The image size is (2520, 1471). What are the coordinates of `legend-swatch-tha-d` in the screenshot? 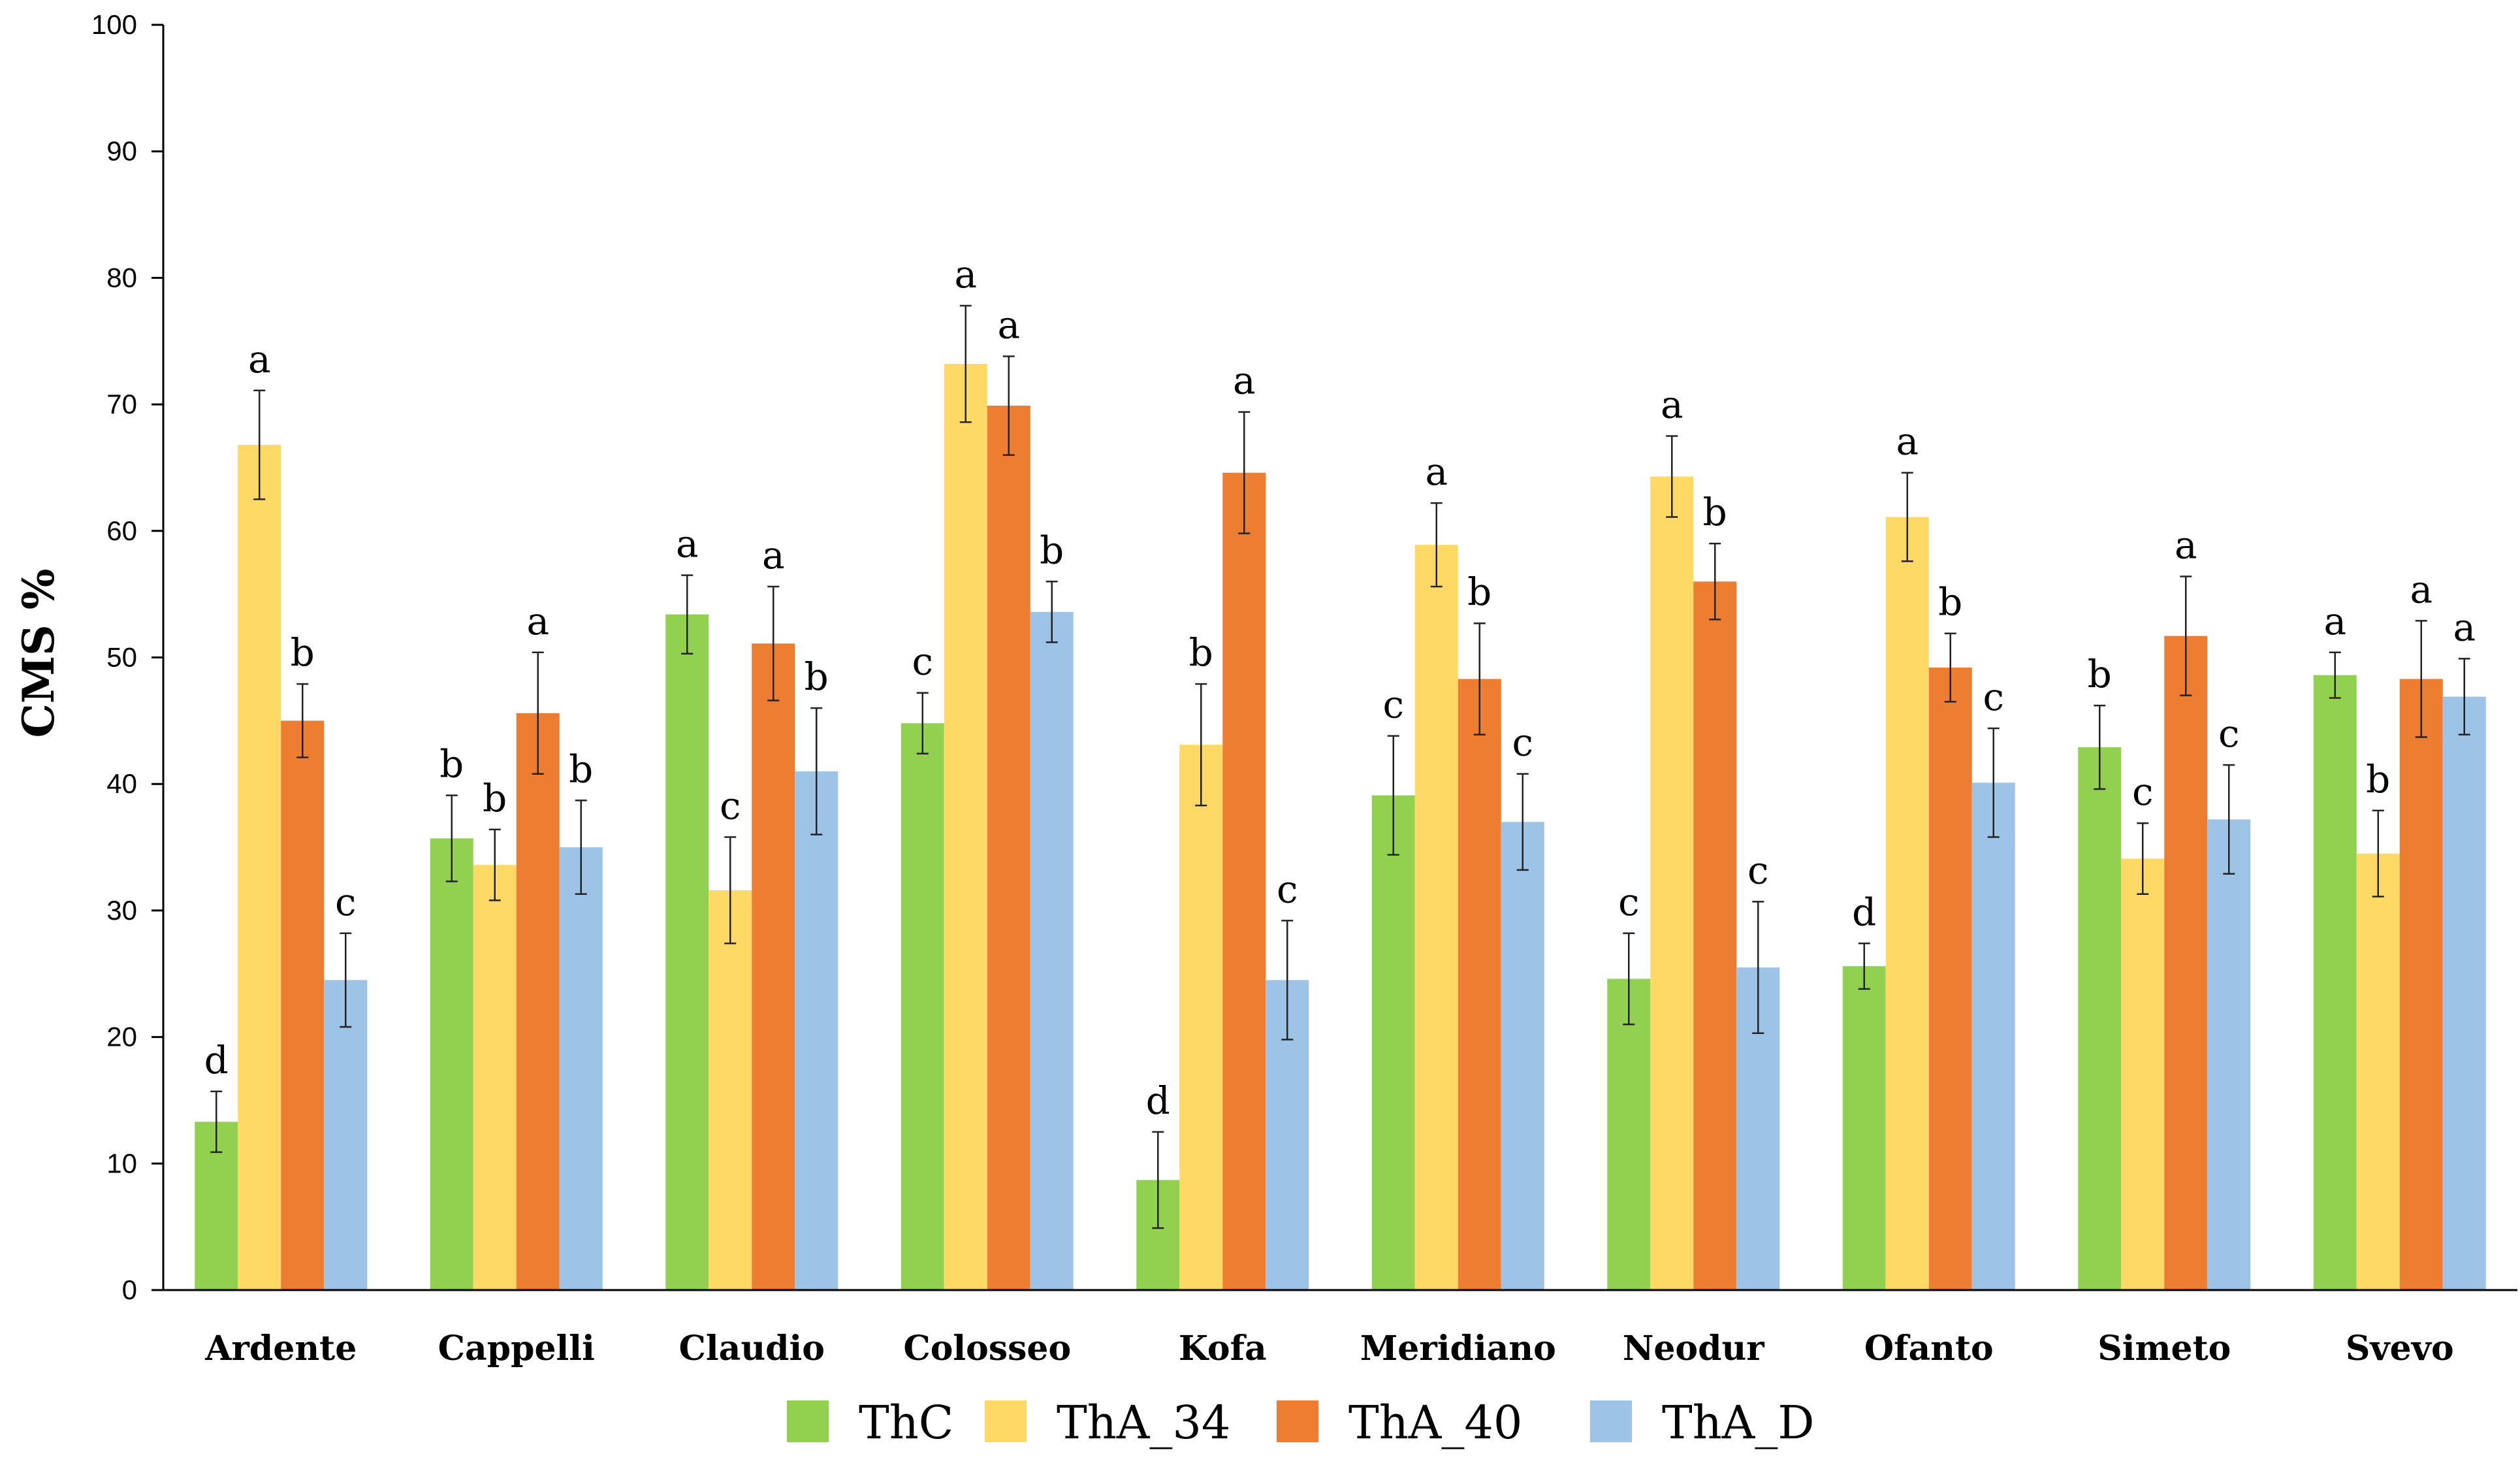 It's located at (1611, 1421).